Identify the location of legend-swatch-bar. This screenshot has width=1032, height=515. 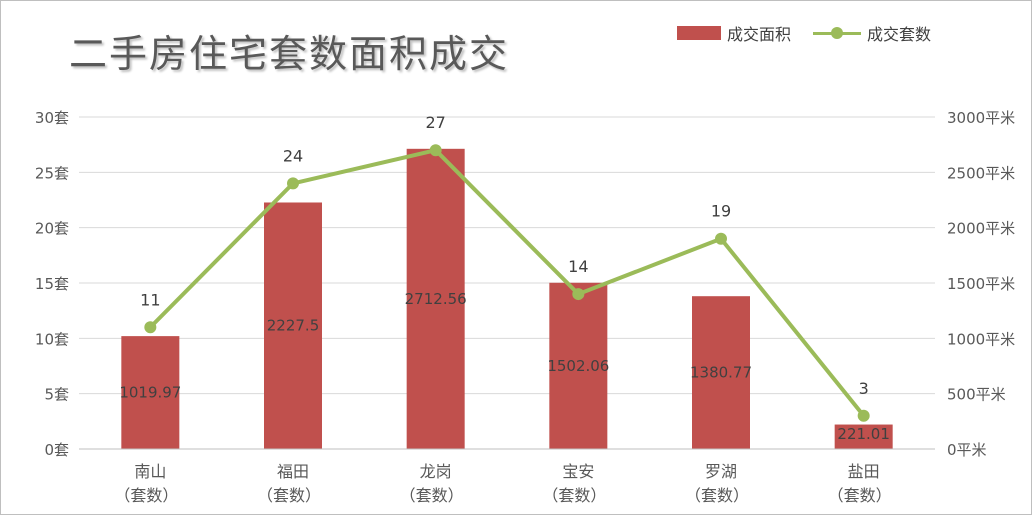
(699, 33).